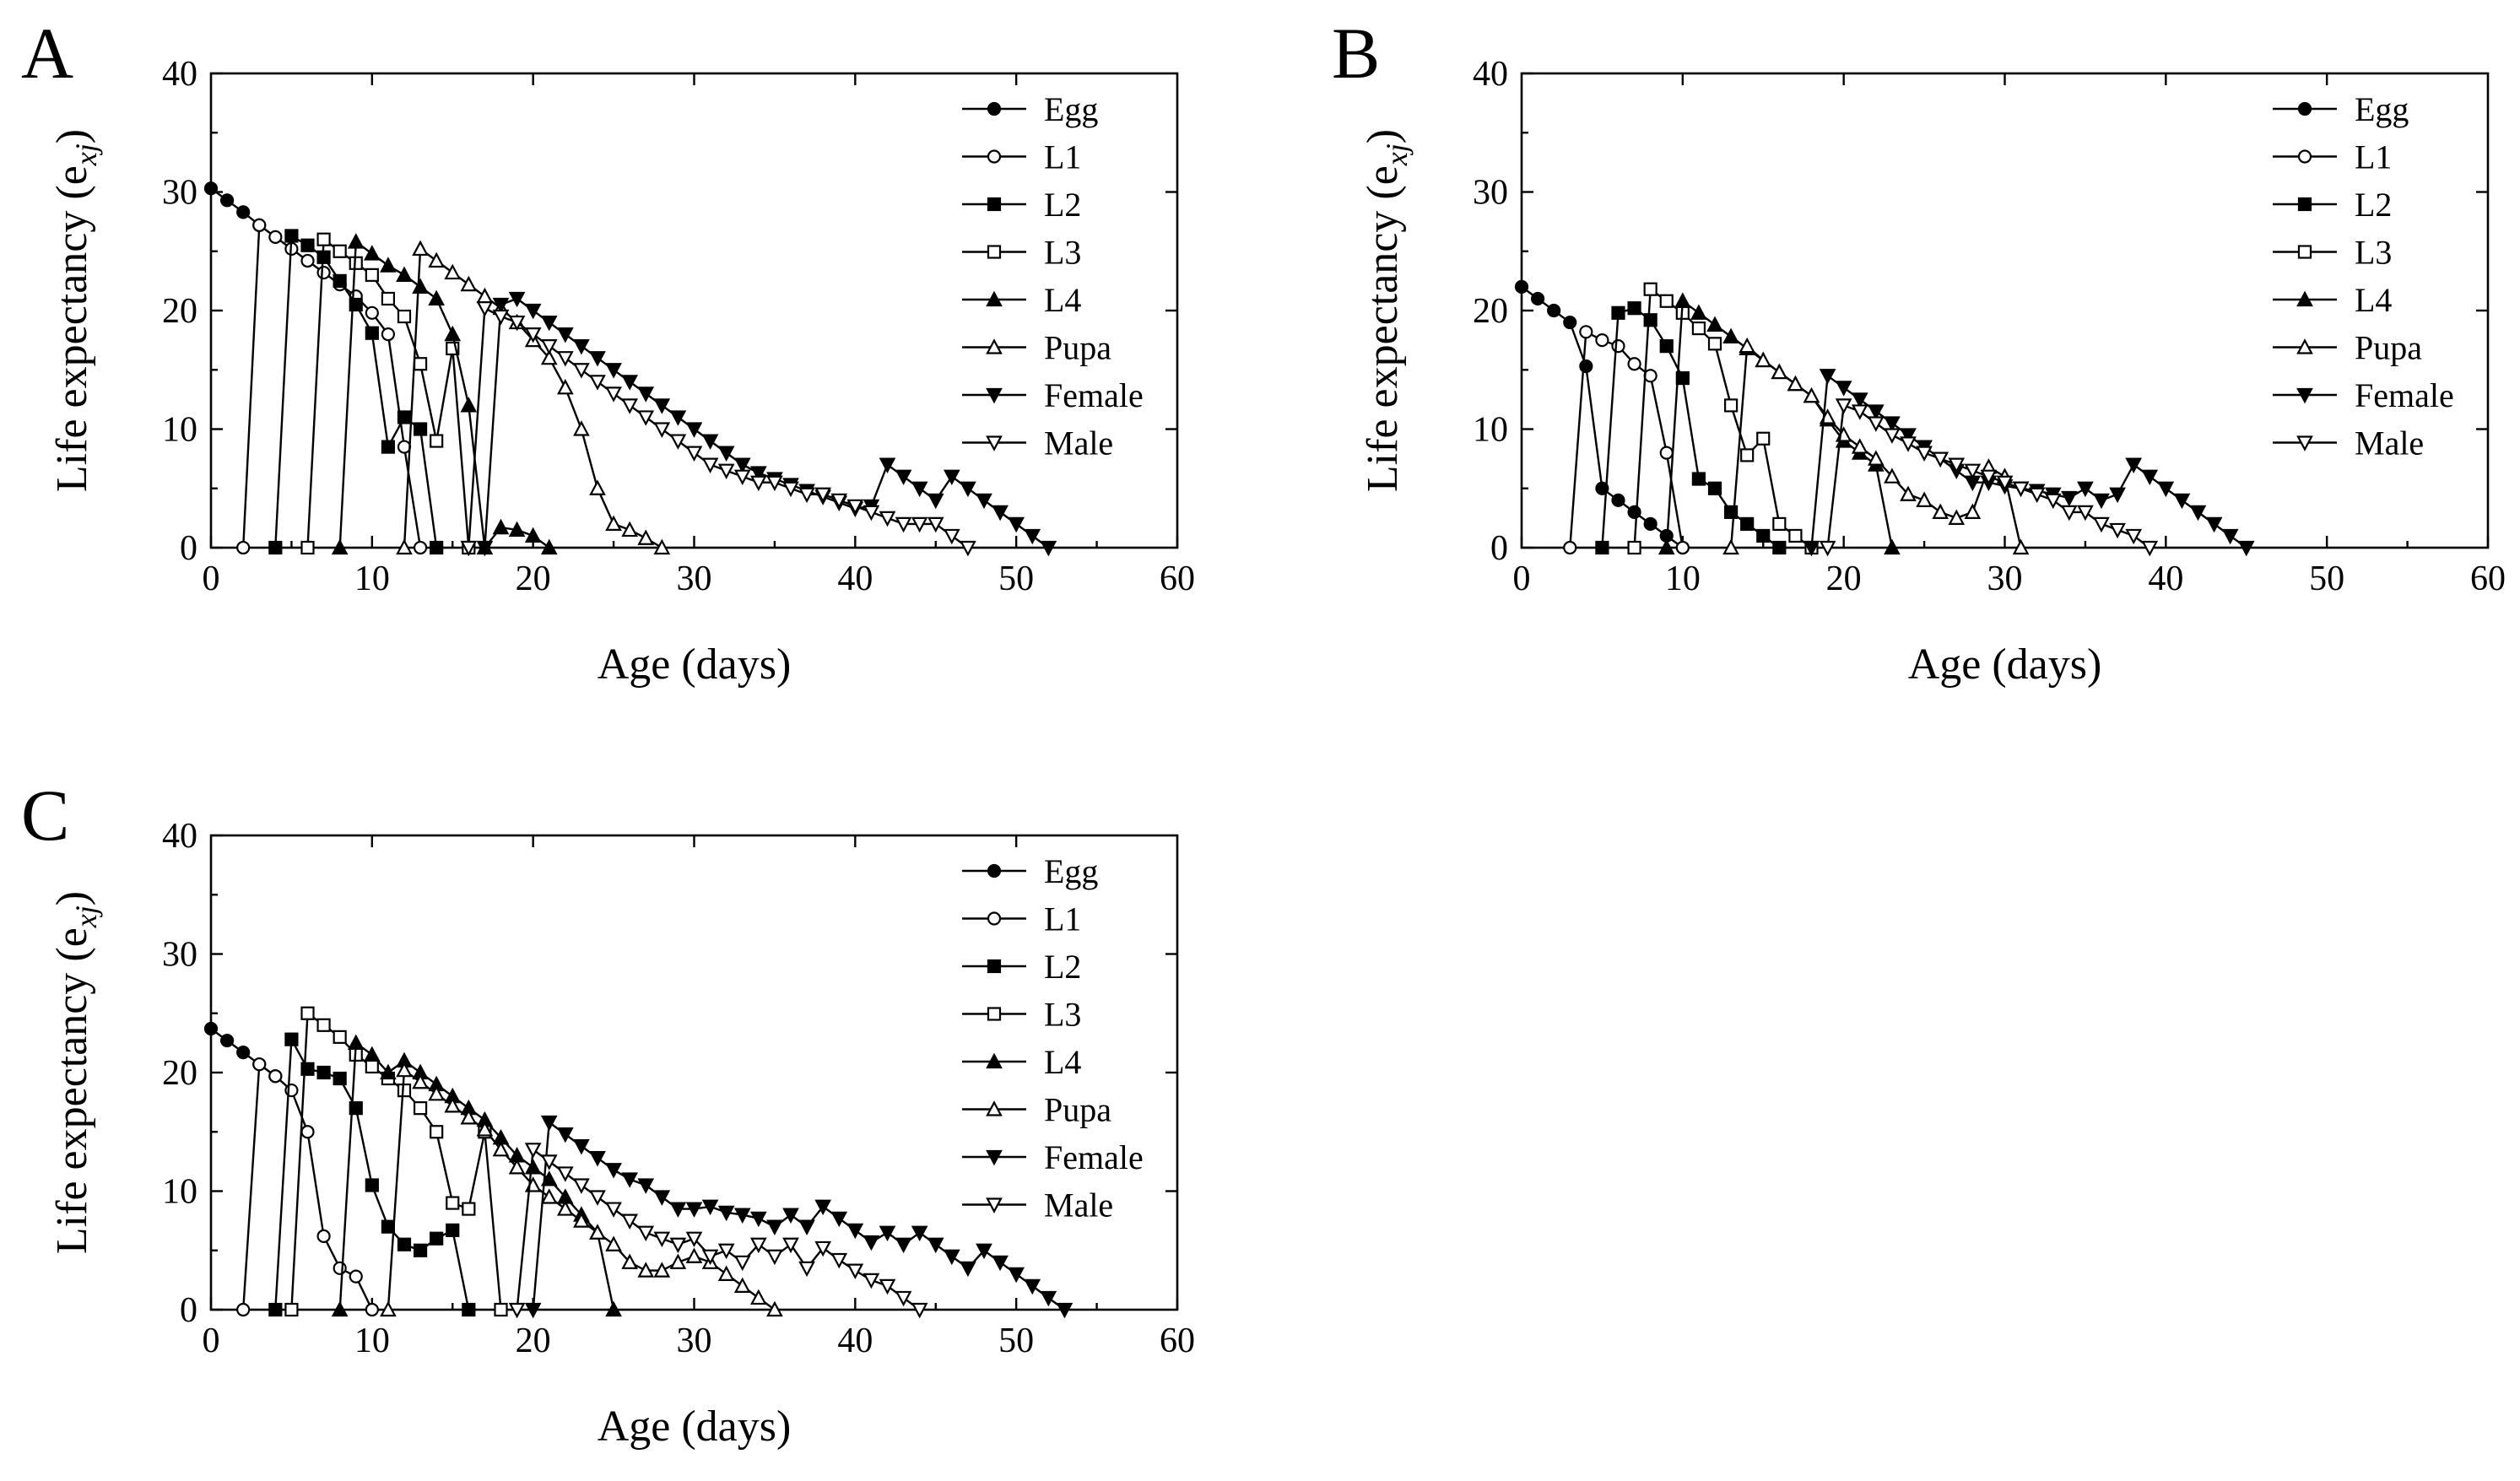 The width and height of the screenshot is (2520, 1481). Describe the element at coordinates (1016, 578) in the screenshot. I see `x-tick-label: 50` at that location.